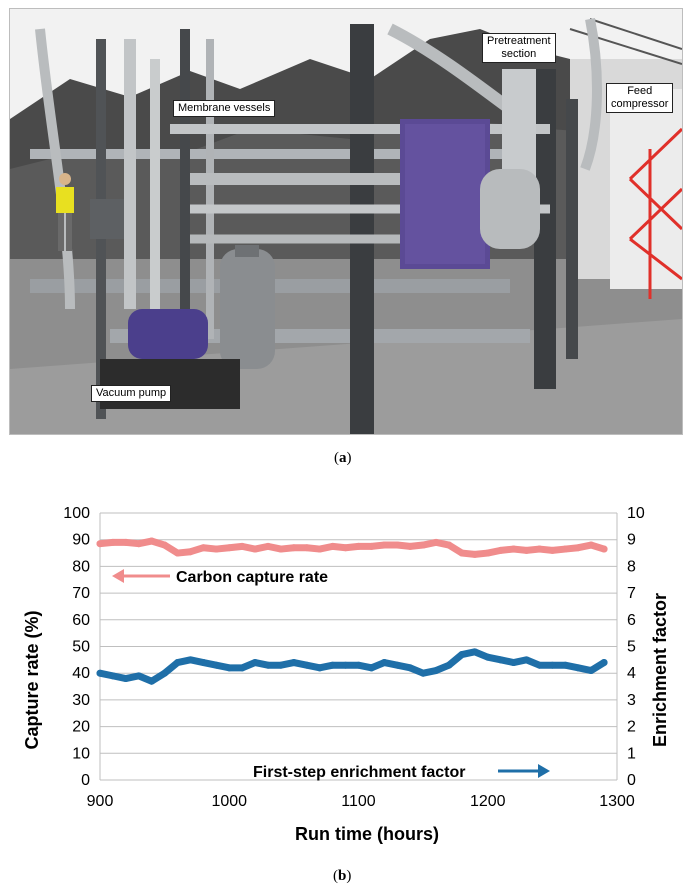 The height and width of the screenshot is (893, 689). What do you see at coordinates (640, 98) in the screenshot?
I see `callout-feed-compressor: Feed compressor` at bounding box center [640, 98].